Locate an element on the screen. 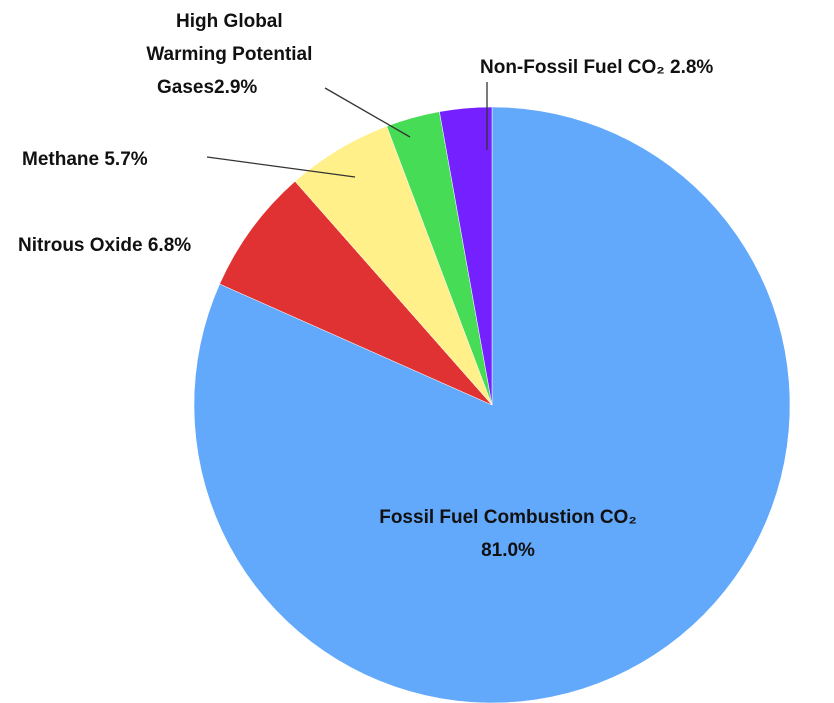 The height and width of the screenshot is (703, 834). slice-value: 81.0% is located at coordinates (508, 550).